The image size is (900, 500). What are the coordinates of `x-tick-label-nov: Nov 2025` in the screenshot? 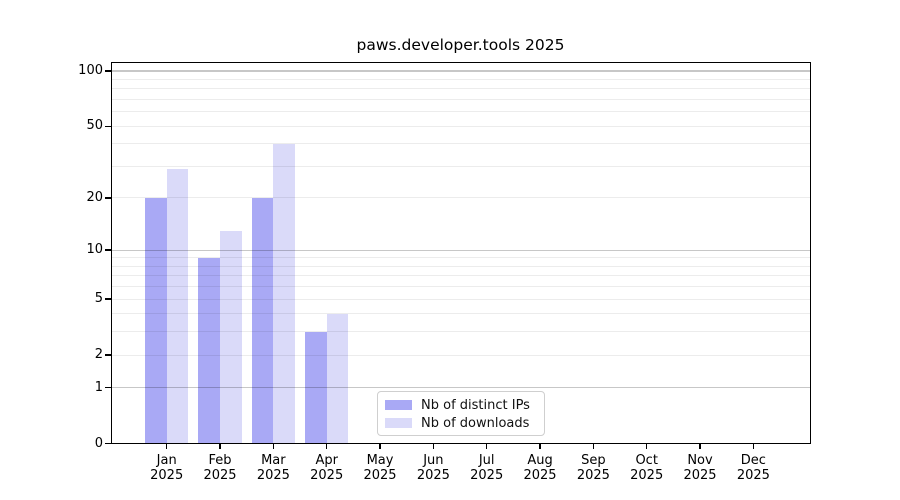 It's located at (700, 468).